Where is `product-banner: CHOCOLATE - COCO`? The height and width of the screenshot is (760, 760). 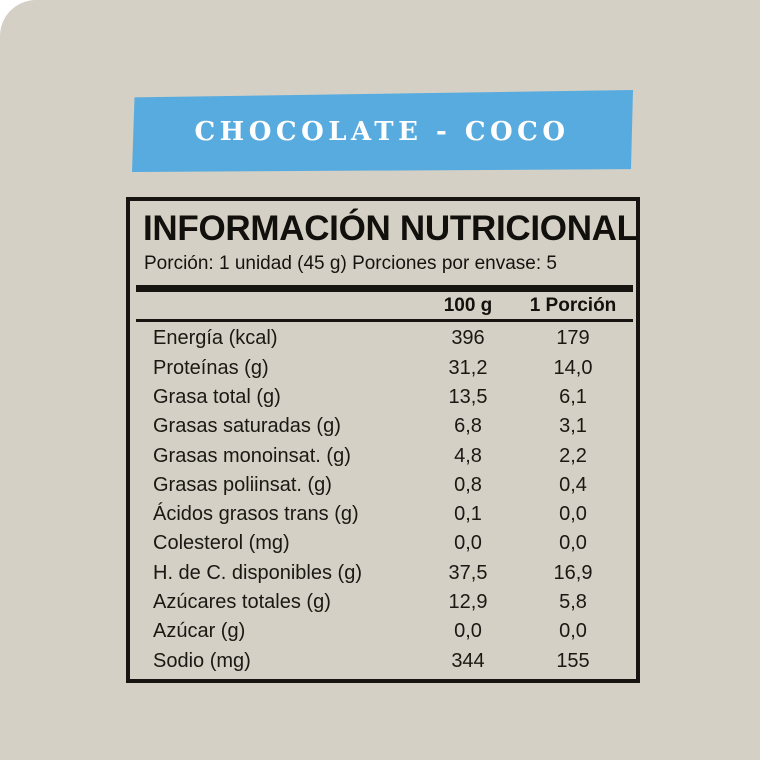 product-banner: CHOCOLATE - COCO is located at coordinates (382, 131).